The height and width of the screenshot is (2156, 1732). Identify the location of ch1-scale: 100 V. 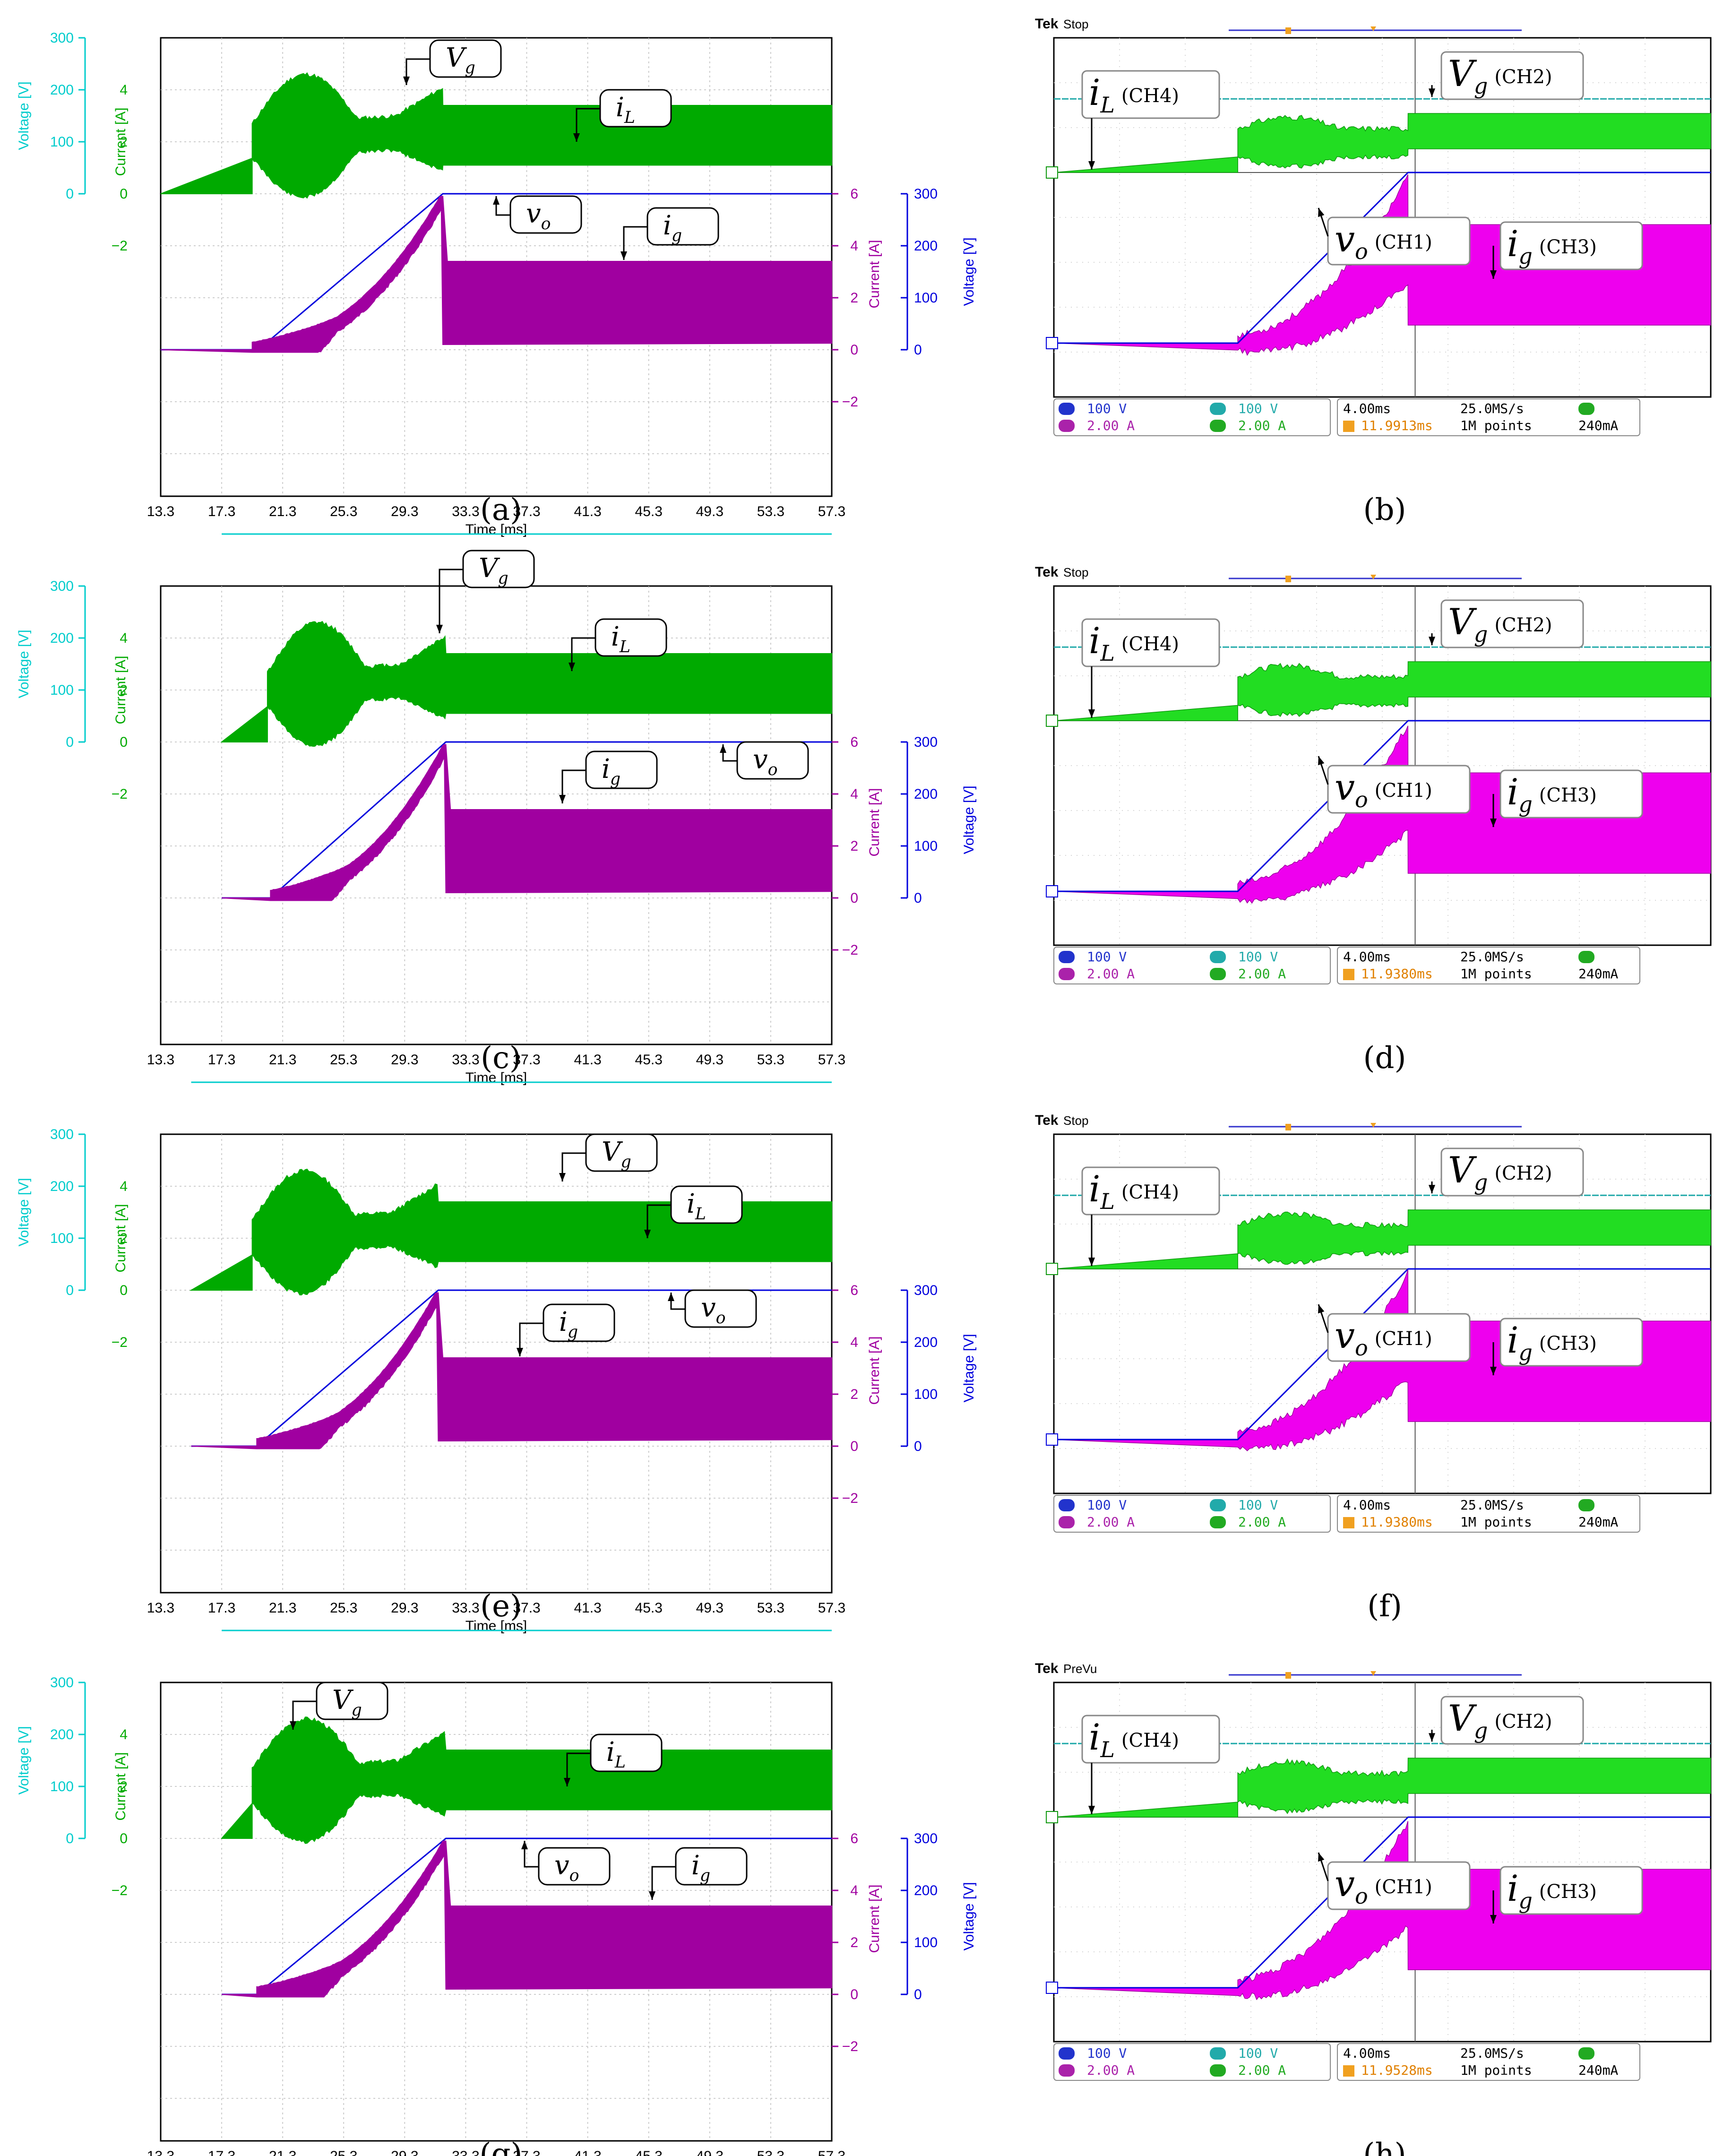
(1107, 408).